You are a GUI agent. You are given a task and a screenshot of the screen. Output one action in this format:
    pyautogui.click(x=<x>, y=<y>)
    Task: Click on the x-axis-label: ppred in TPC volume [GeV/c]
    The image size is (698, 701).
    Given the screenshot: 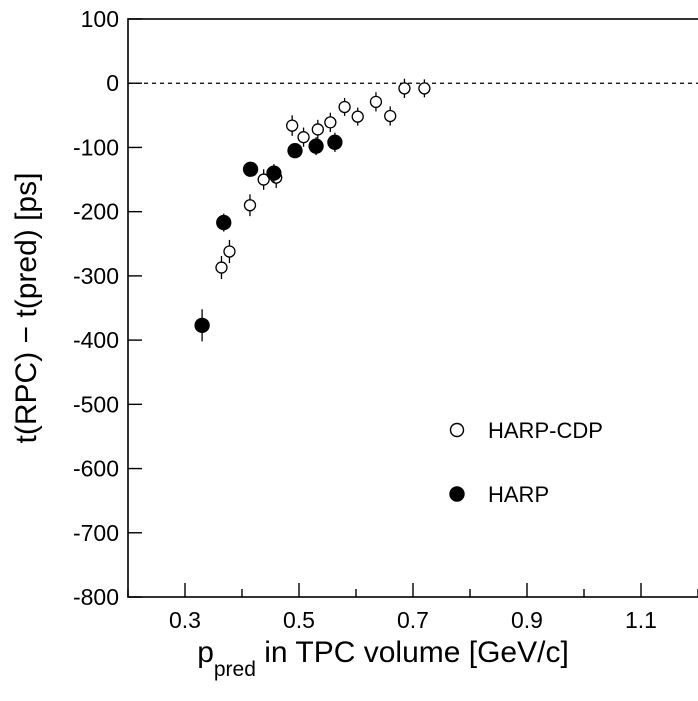 What is the action you would take?
    pyautogui.click(x=383, y=658)
    